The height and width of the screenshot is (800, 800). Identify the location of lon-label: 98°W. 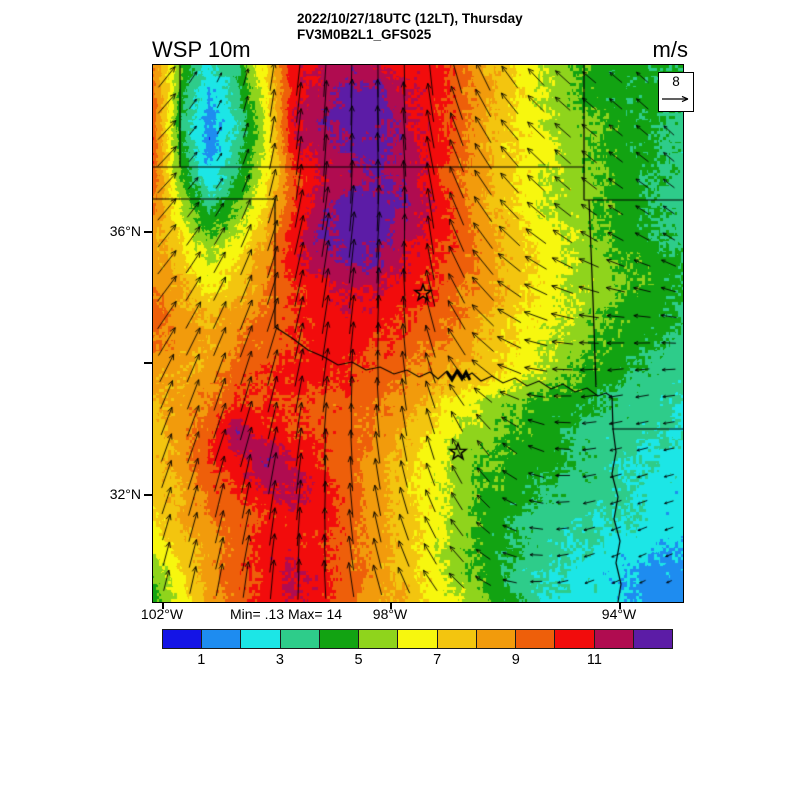
(390, 614).